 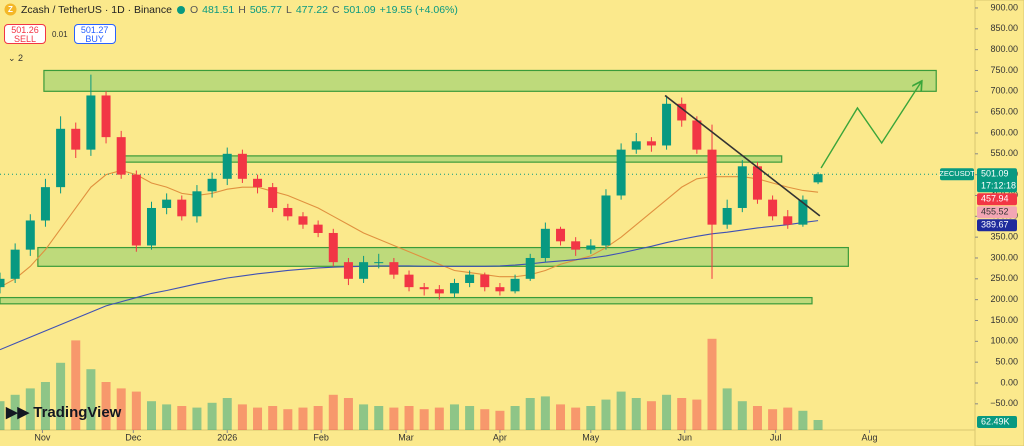 I want to click on status-dot, so click(x=180, y=9).